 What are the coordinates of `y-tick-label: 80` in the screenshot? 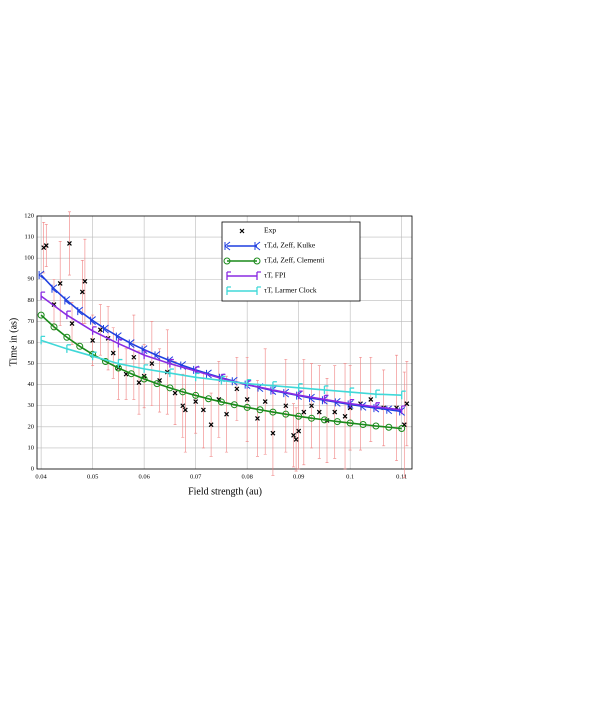 It's located at (31, 300).